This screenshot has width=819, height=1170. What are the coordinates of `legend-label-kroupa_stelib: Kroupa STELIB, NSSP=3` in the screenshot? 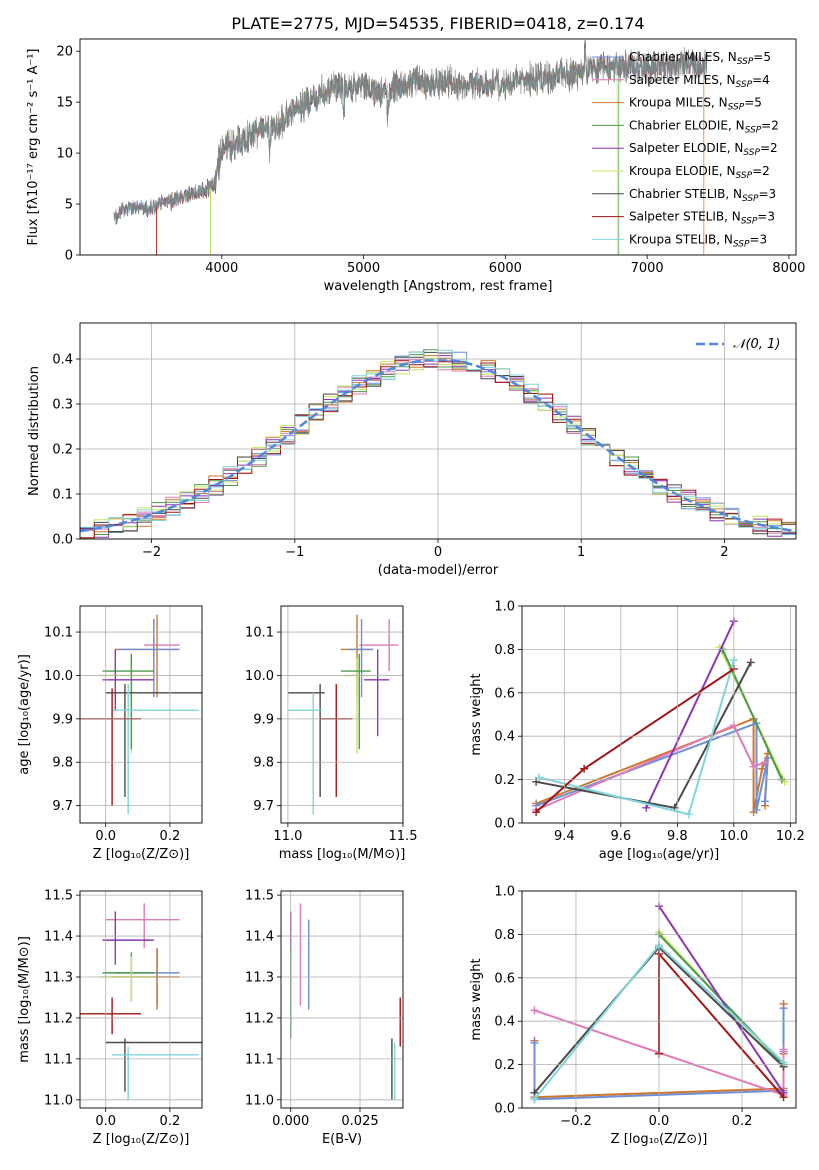 It's located at (698, 240).